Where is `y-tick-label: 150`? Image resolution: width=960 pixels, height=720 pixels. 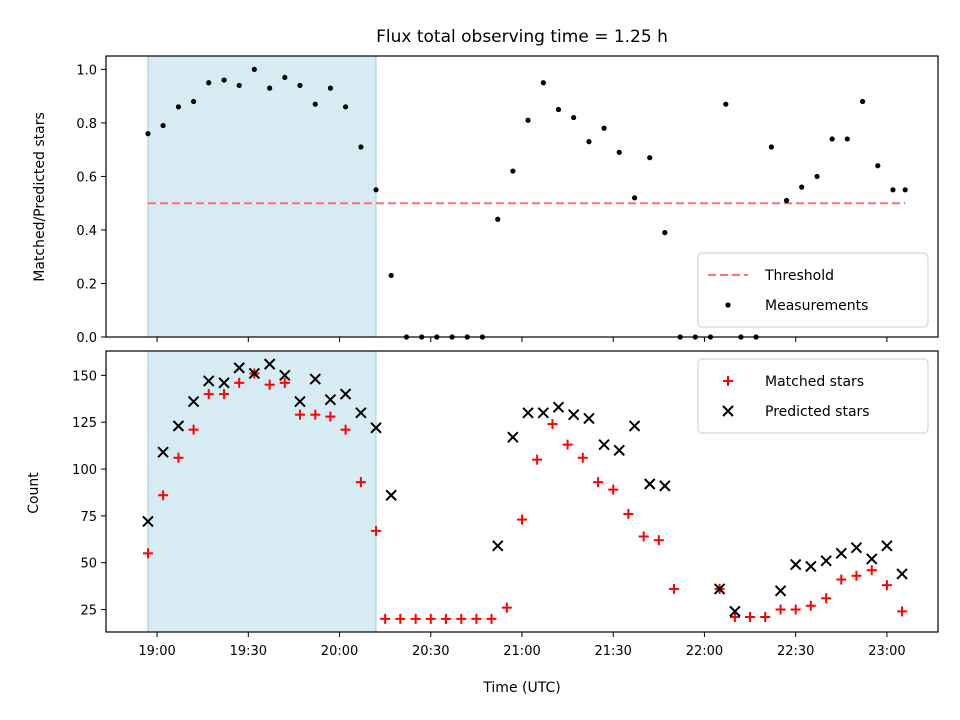 y-tick-label: 150 is located at coordinates (84, 376).